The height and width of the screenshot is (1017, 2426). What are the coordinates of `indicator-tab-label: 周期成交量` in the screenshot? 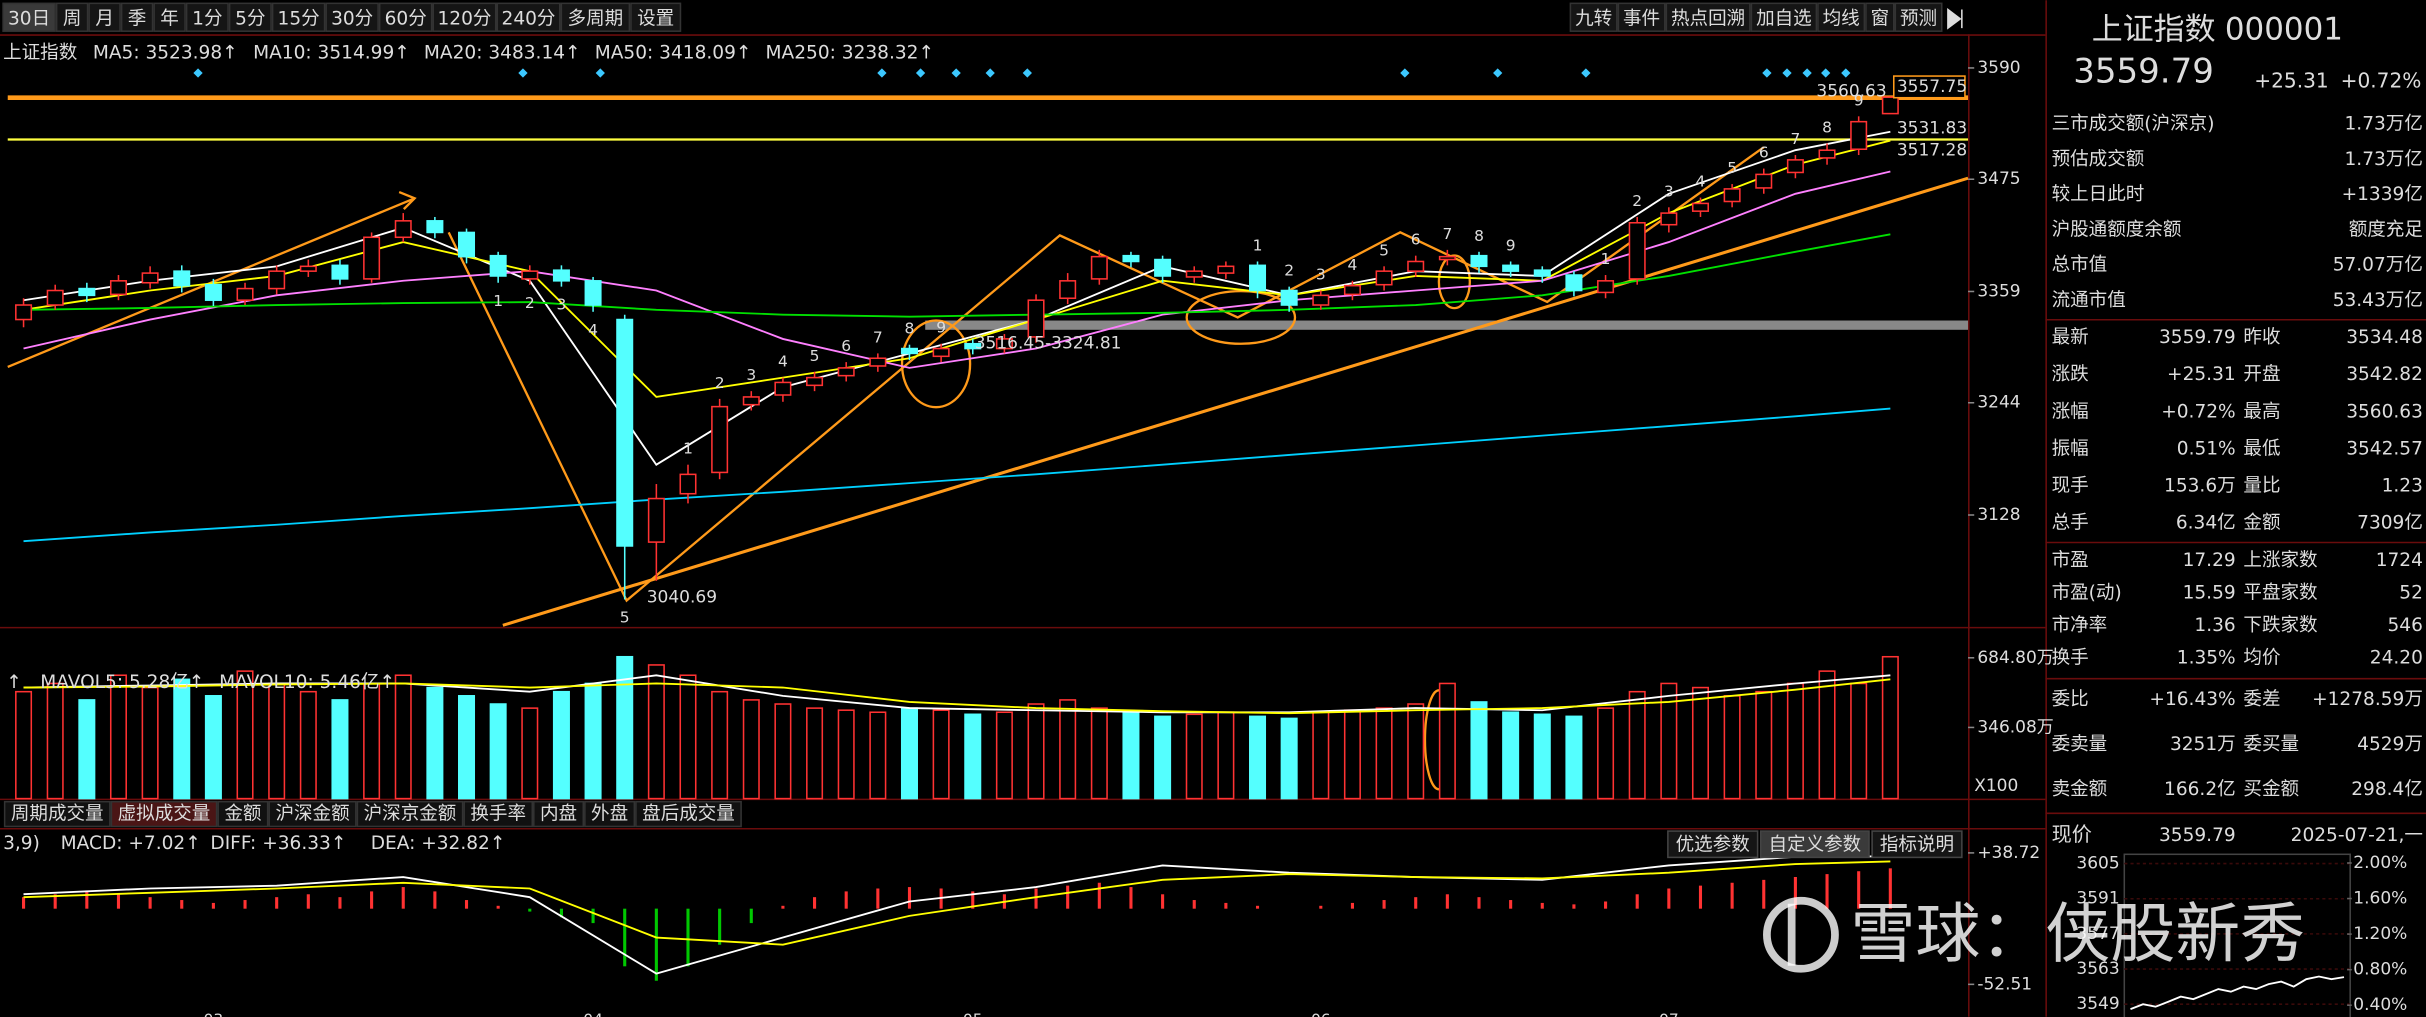 It's located at (57, 814).